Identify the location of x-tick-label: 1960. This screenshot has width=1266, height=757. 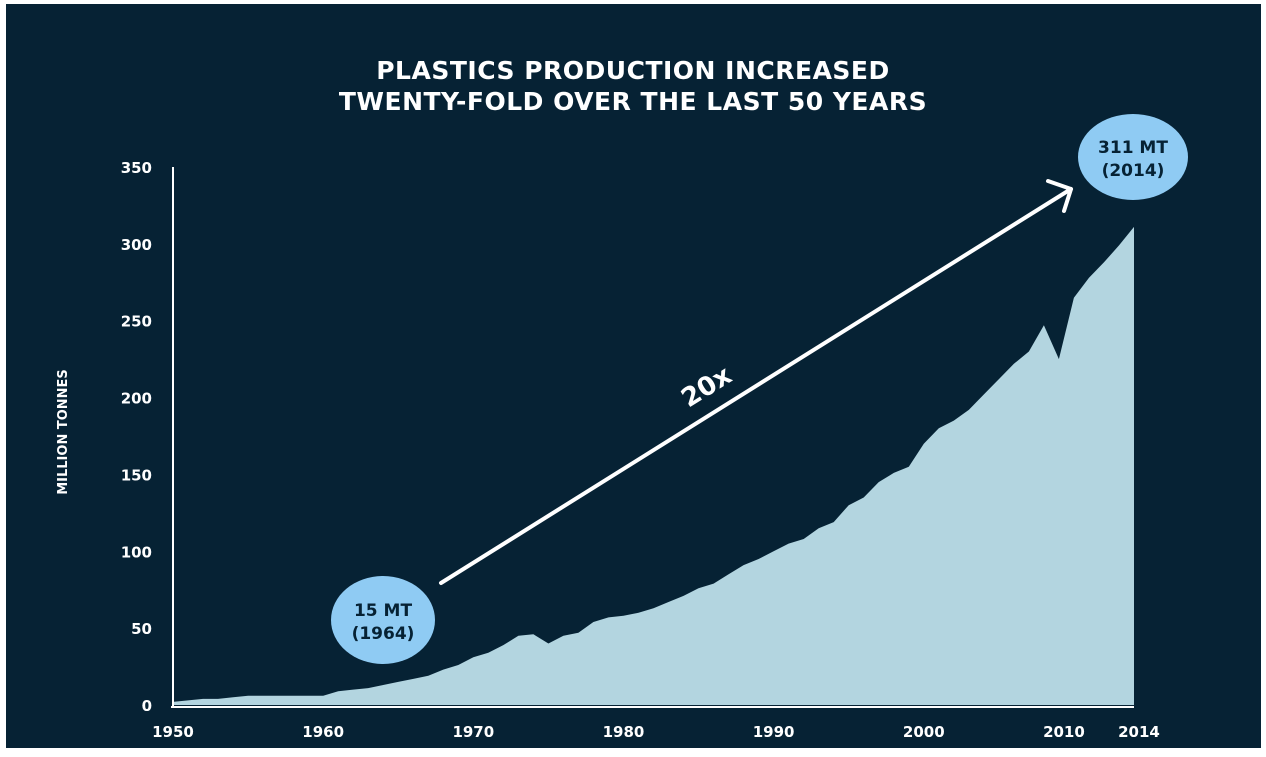
(323, 732).